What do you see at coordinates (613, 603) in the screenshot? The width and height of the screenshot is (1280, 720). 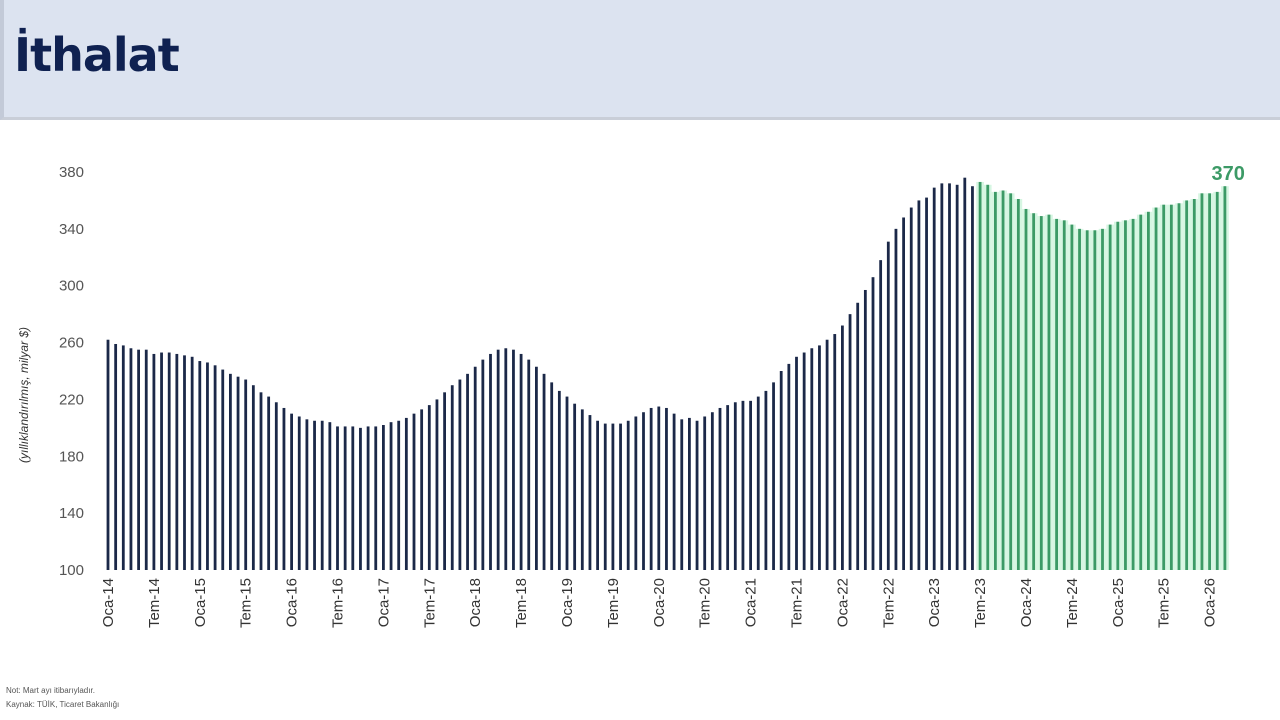 I see `x-tick-label: Tem-19` at bounding box center [613, 603].